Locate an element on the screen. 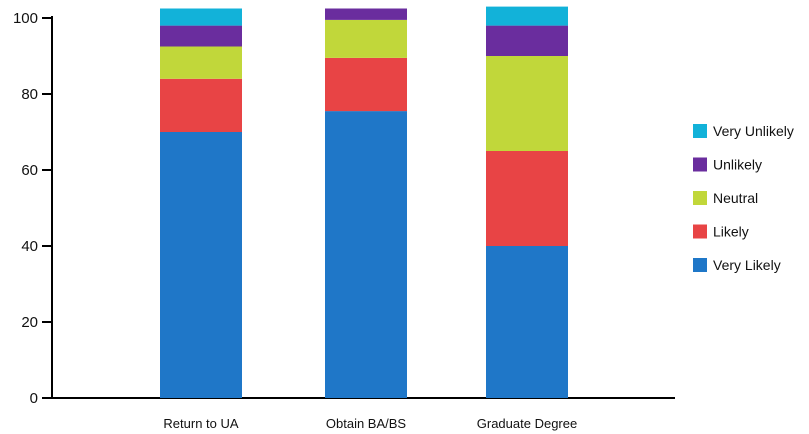 The image size is (809, 434). x-category-label: Obtain BA/BS is located at coordinates (366, 423).